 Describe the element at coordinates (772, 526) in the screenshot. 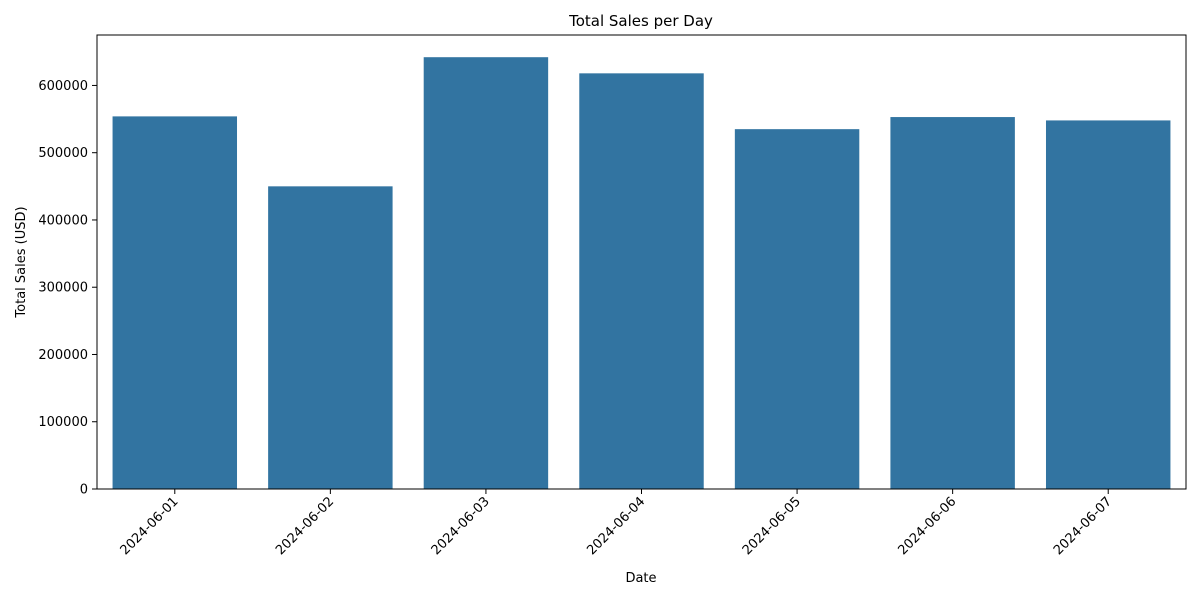

I see `x-tick-label: 2024-06-05` at that location.